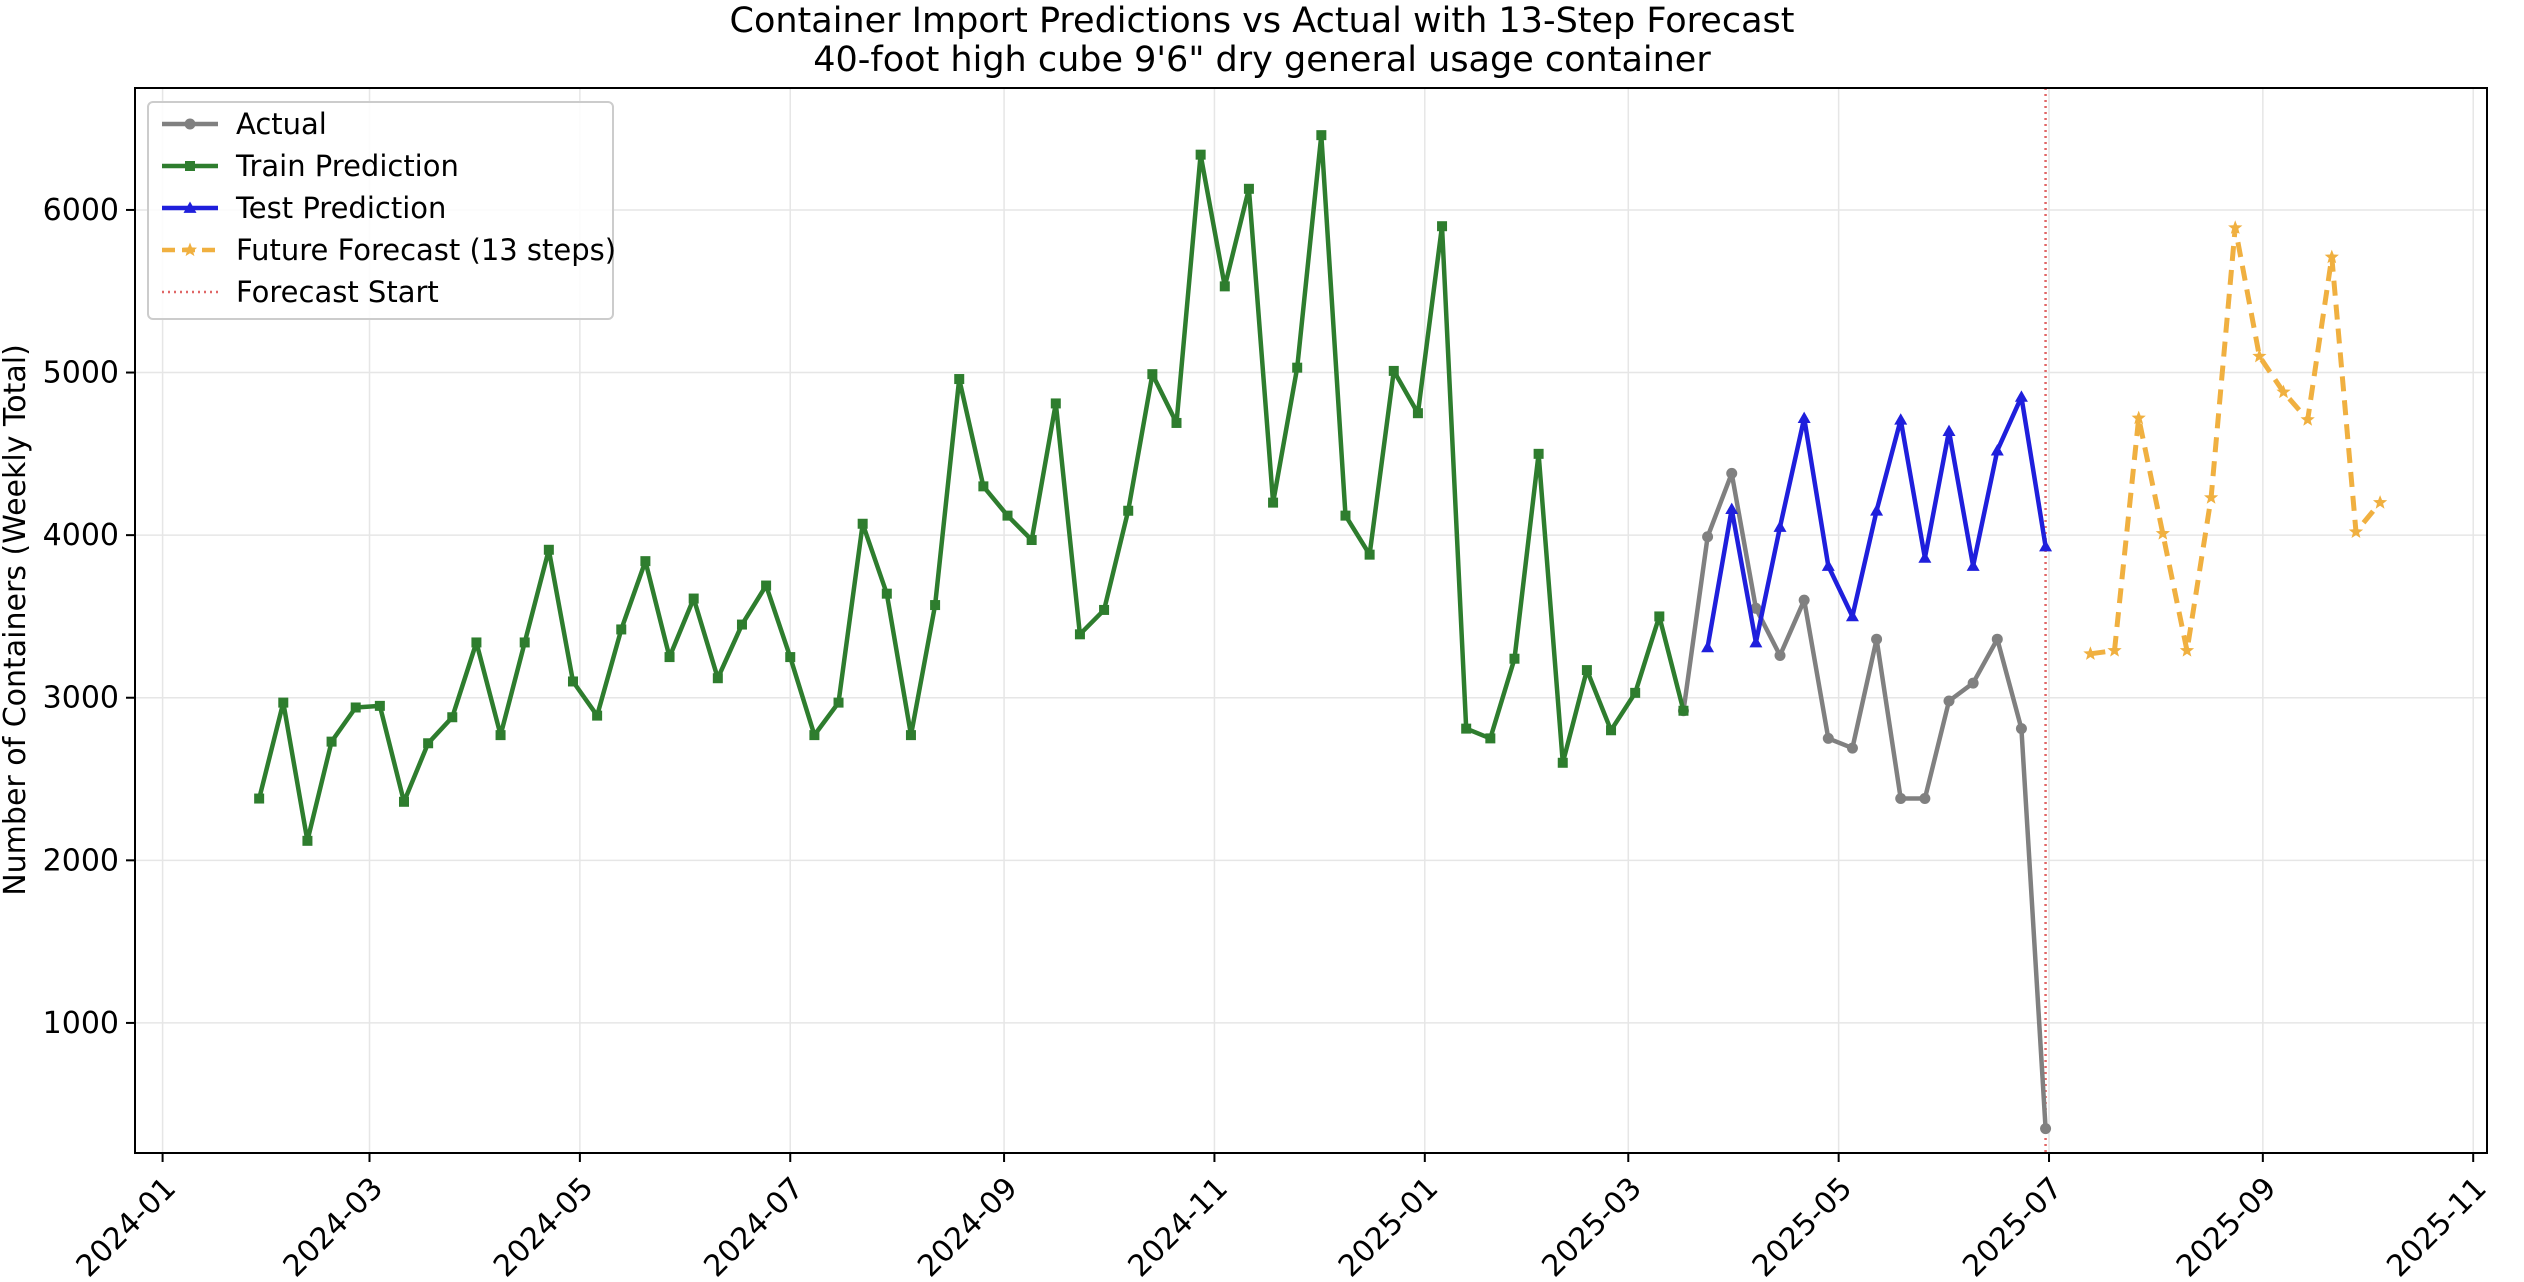 This screenshot has width=2524, height=1282. What do you see at coordinates (281, 124) in the screenshot?
I see `legend-label: Actual` at bounding box center [281, 124].